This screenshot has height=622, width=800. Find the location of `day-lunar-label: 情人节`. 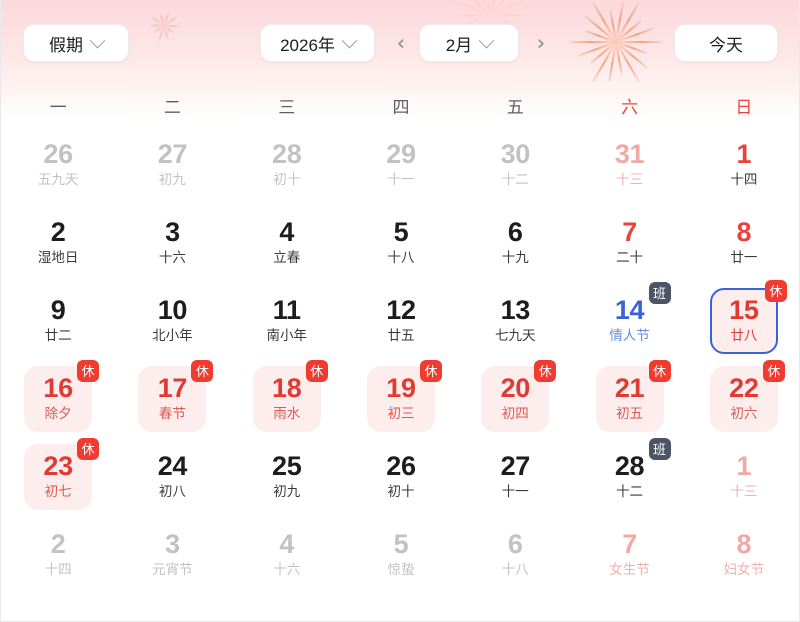

day-lunar-label: 情人节 is located at coordinates (629, 335).